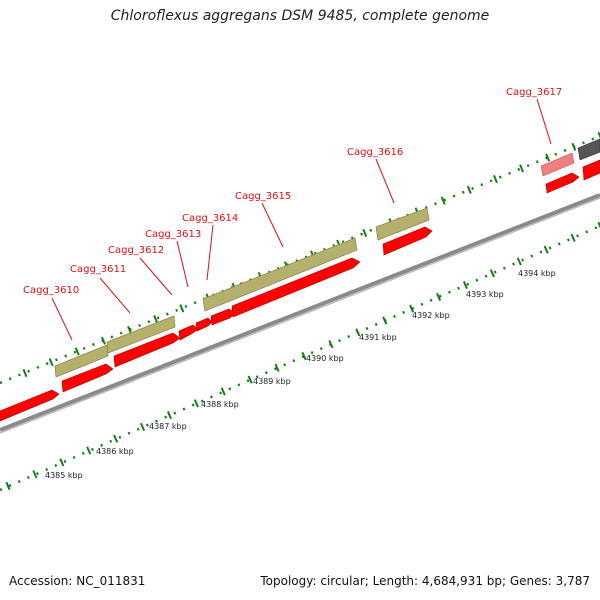  What do you see at coordinates (115, 451) in the screenshot?
I see `kbp-label: 4386 kbp` at bounding box center [115, 451].